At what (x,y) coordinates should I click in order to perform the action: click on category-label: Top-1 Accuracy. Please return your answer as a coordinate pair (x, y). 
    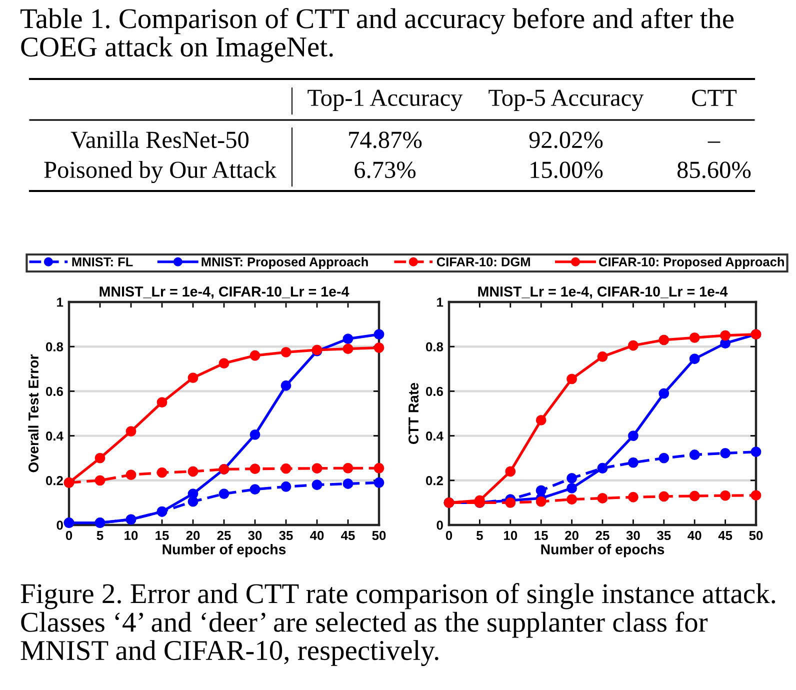
    Looking at the image, I should click on (385, 101).